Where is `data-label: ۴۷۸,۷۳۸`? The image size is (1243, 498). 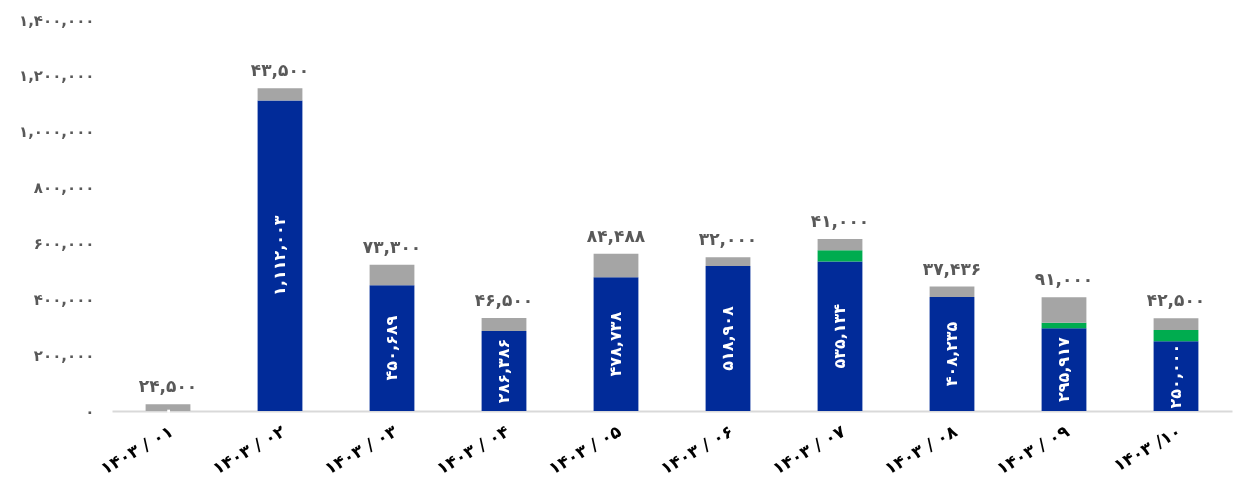 data-label: ۴۷۸,۷۳۸ is located at coordinates (615, 344).